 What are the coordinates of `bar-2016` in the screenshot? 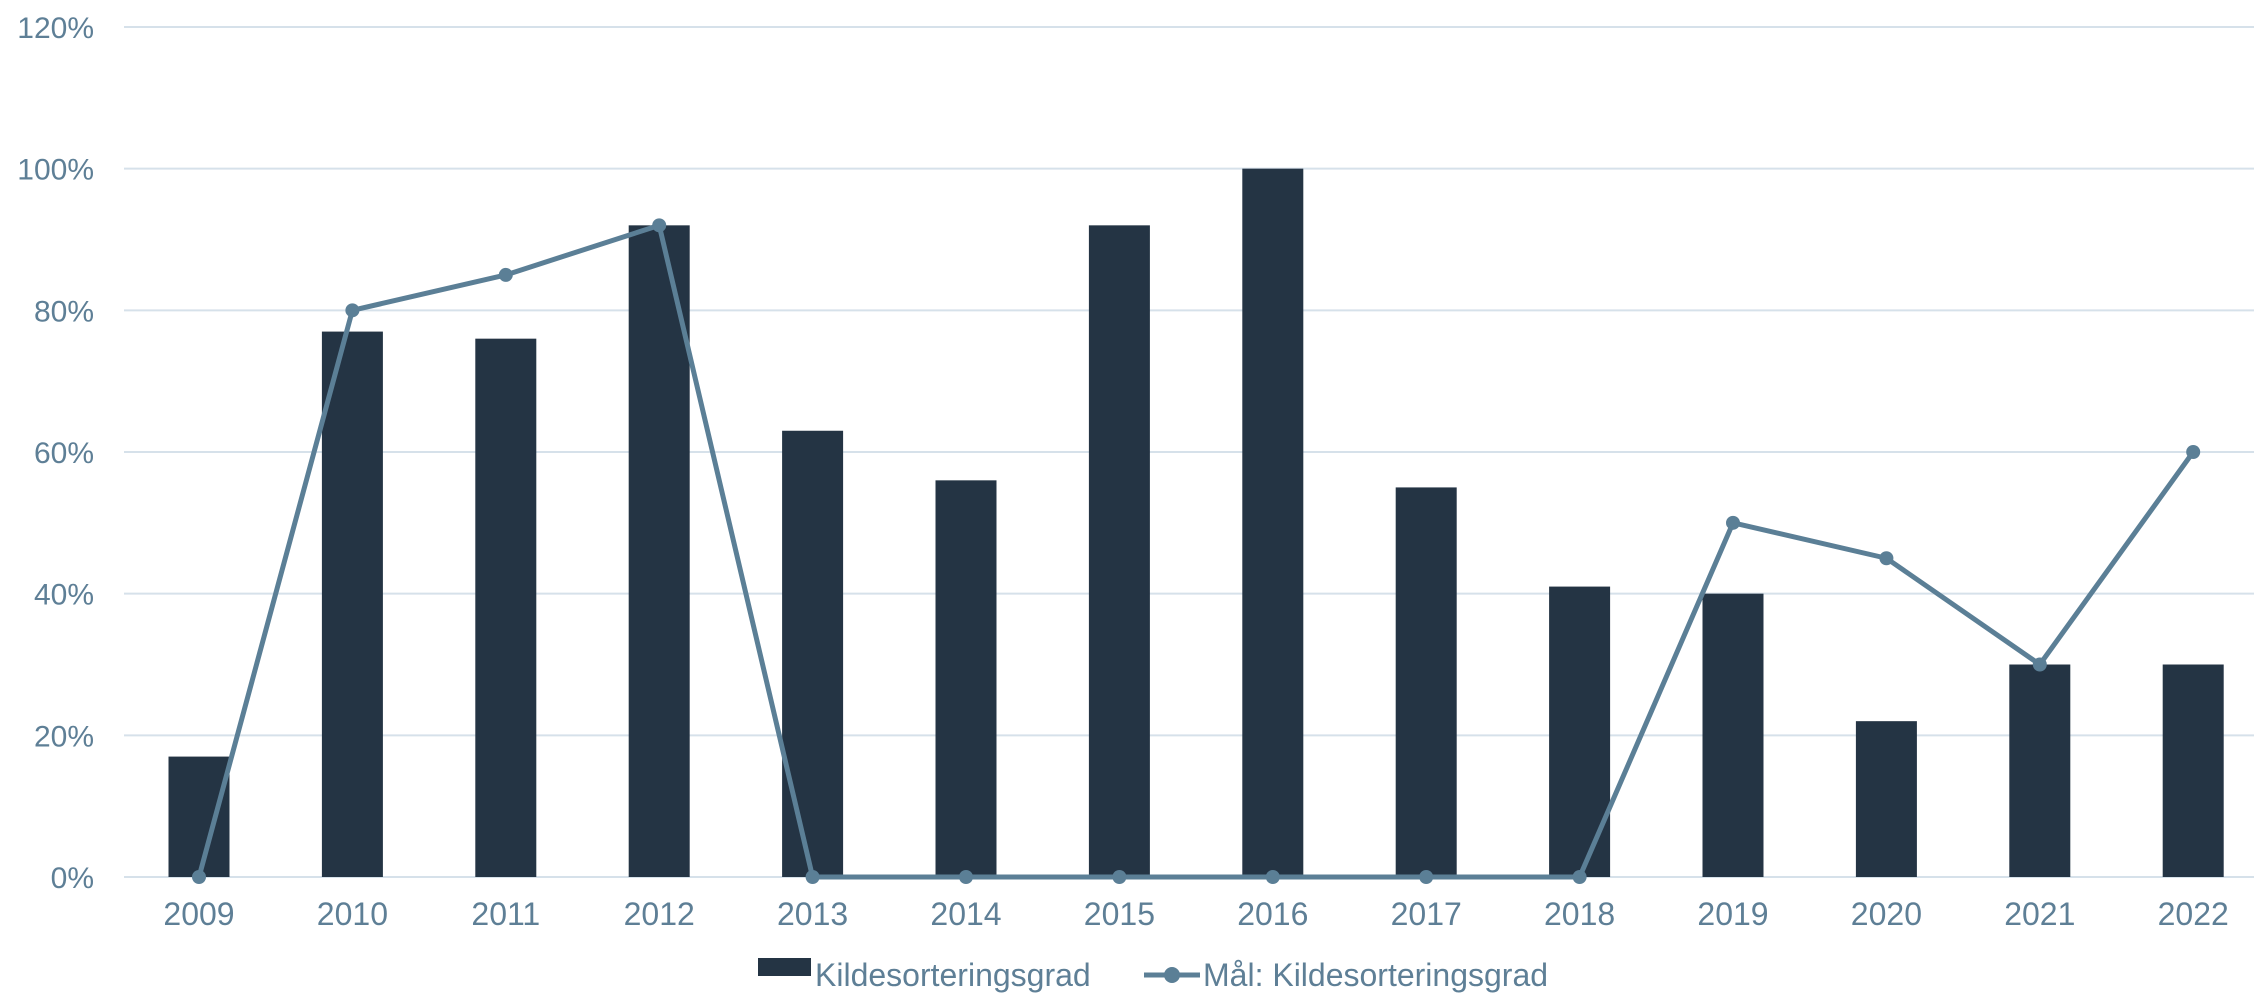 It's located at (1273, 522).